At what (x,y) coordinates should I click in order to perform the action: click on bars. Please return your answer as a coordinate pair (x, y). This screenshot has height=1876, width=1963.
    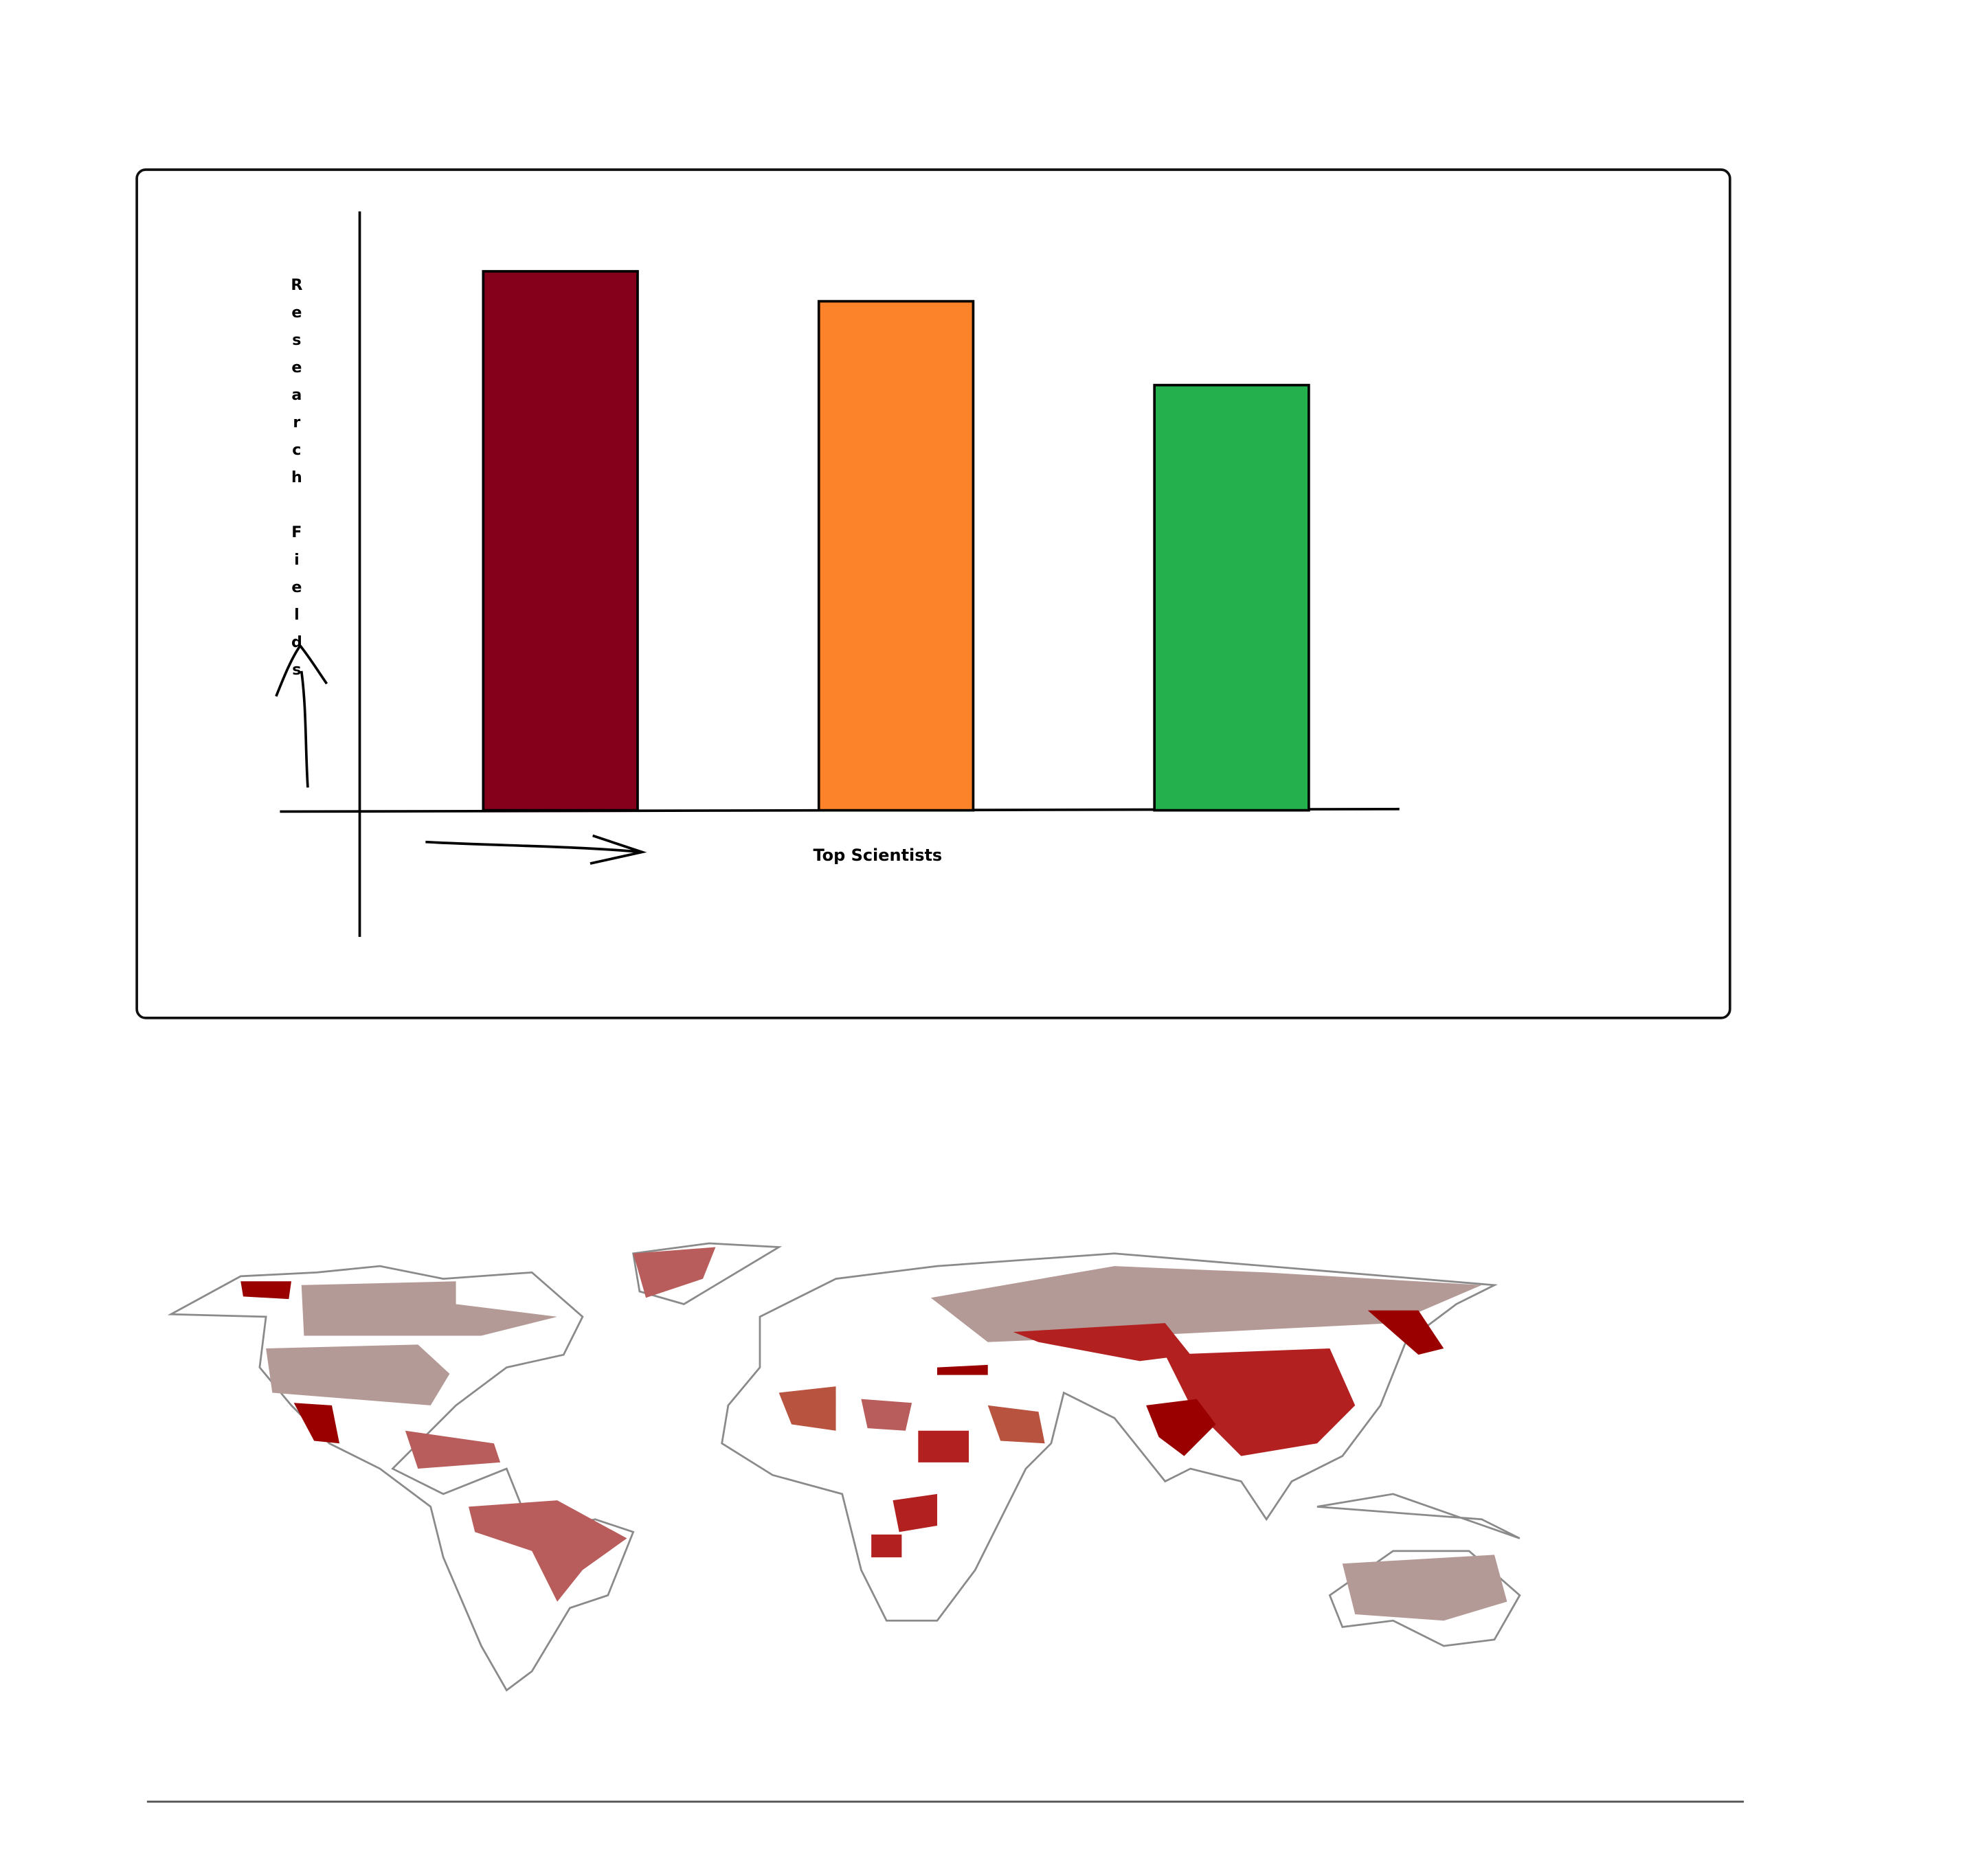
    Looking at the image, I should click on (896, 541).